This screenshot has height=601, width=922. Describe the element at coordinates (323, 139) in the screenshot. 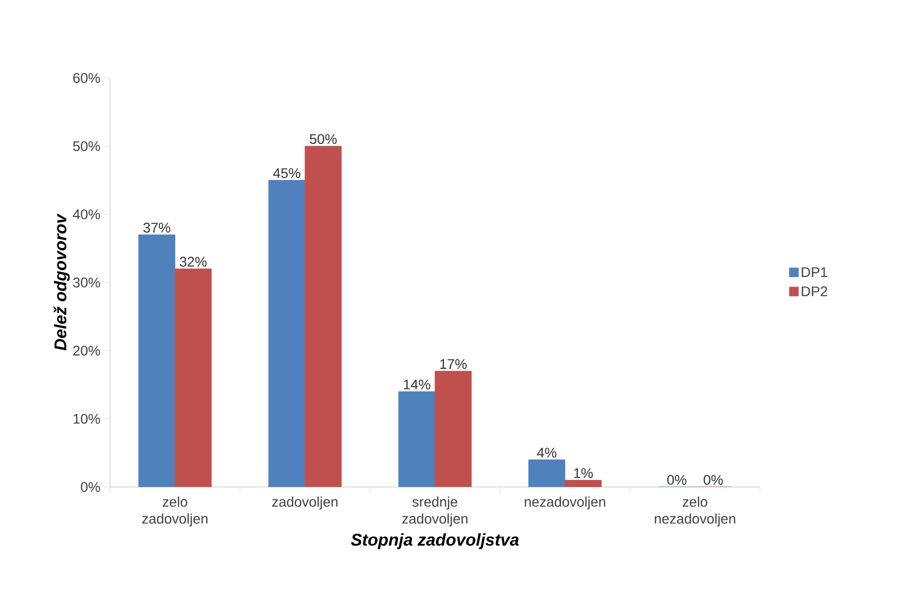

I see `data-label: 50%` at that location.